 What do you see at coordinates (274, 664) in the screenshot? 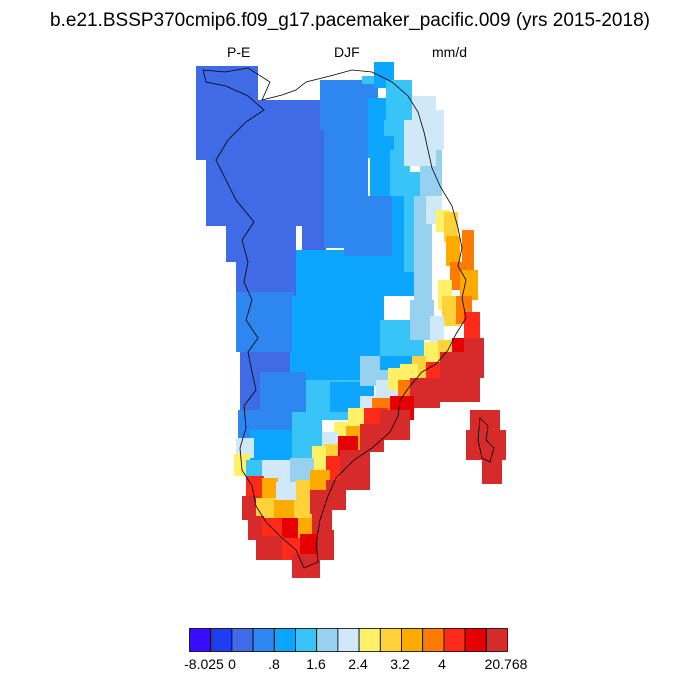
I see `colorbar-tick-label: .8` at bounding box center [274, 664].